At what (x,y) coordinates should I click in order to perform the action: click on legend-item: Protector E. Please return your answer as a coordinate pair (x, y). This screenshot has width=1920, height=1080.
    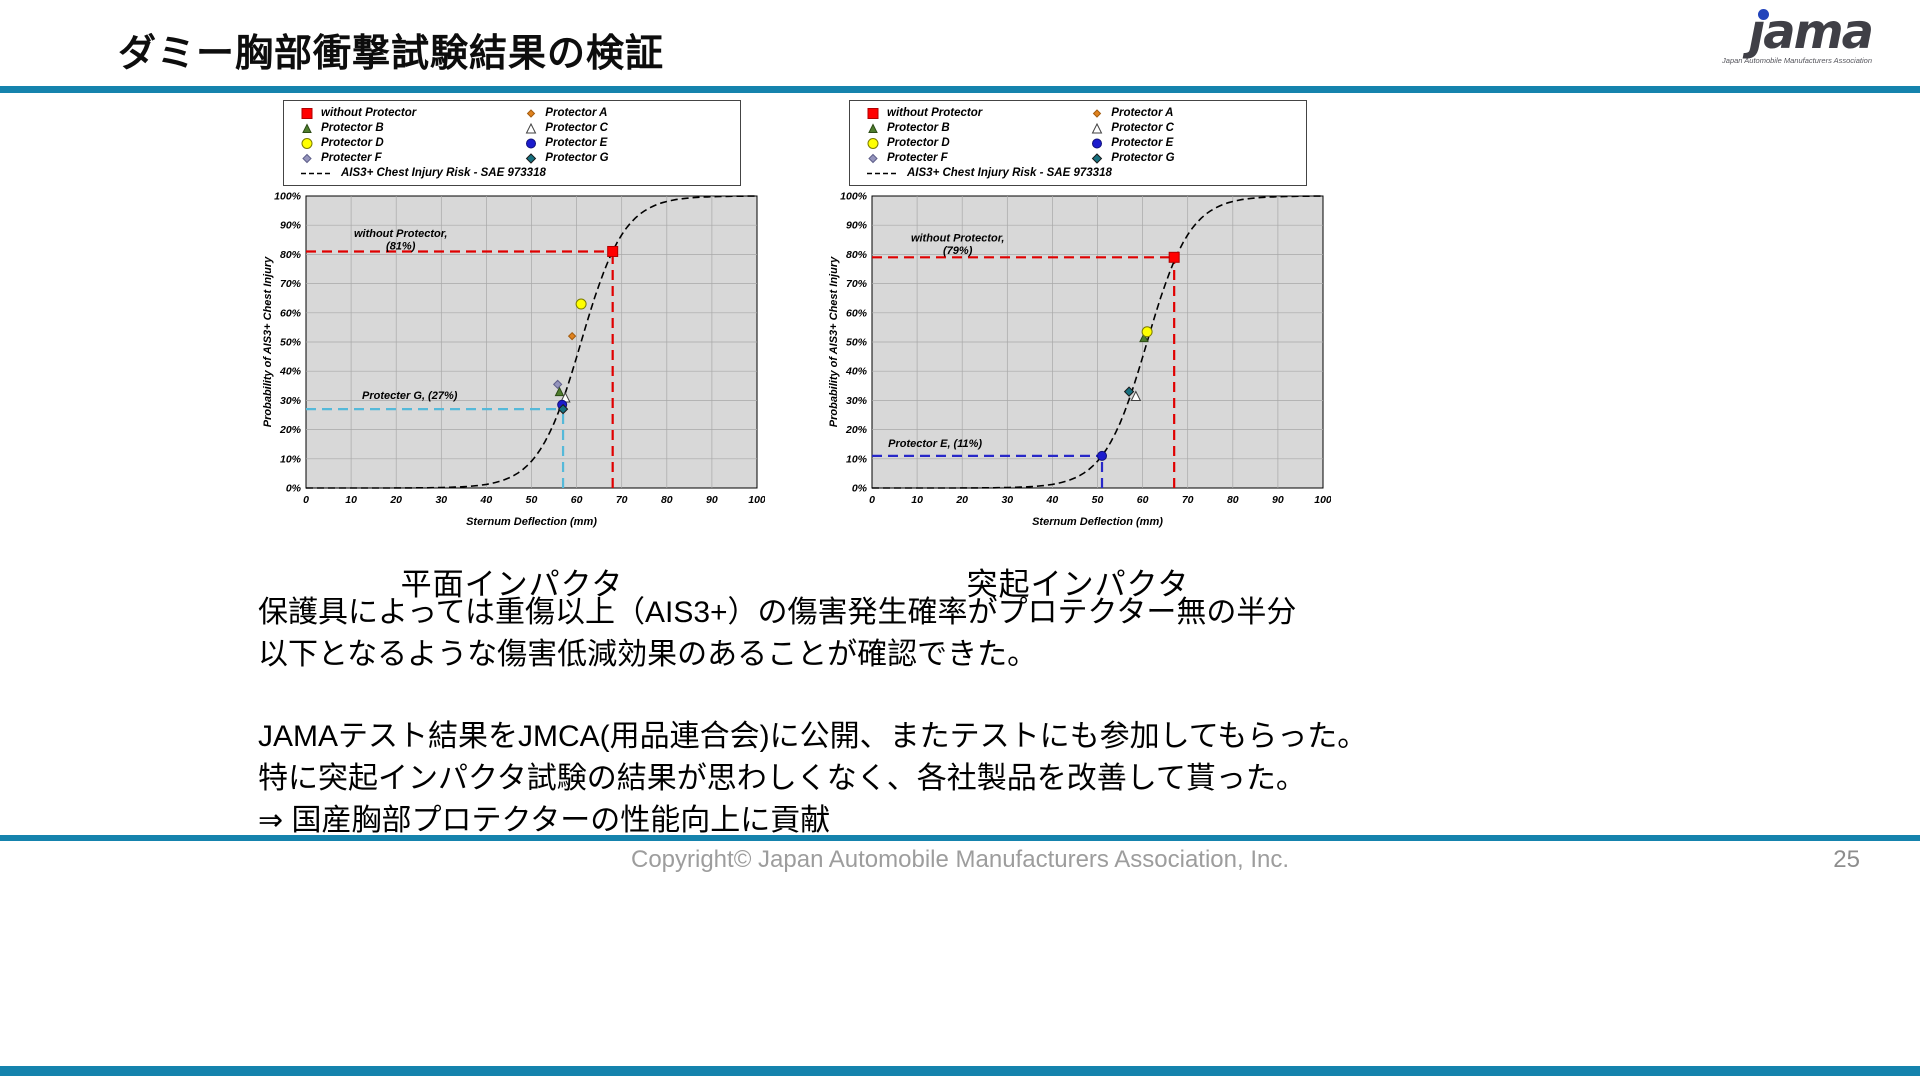
    Looking at the image, I should click on (1194, 143).